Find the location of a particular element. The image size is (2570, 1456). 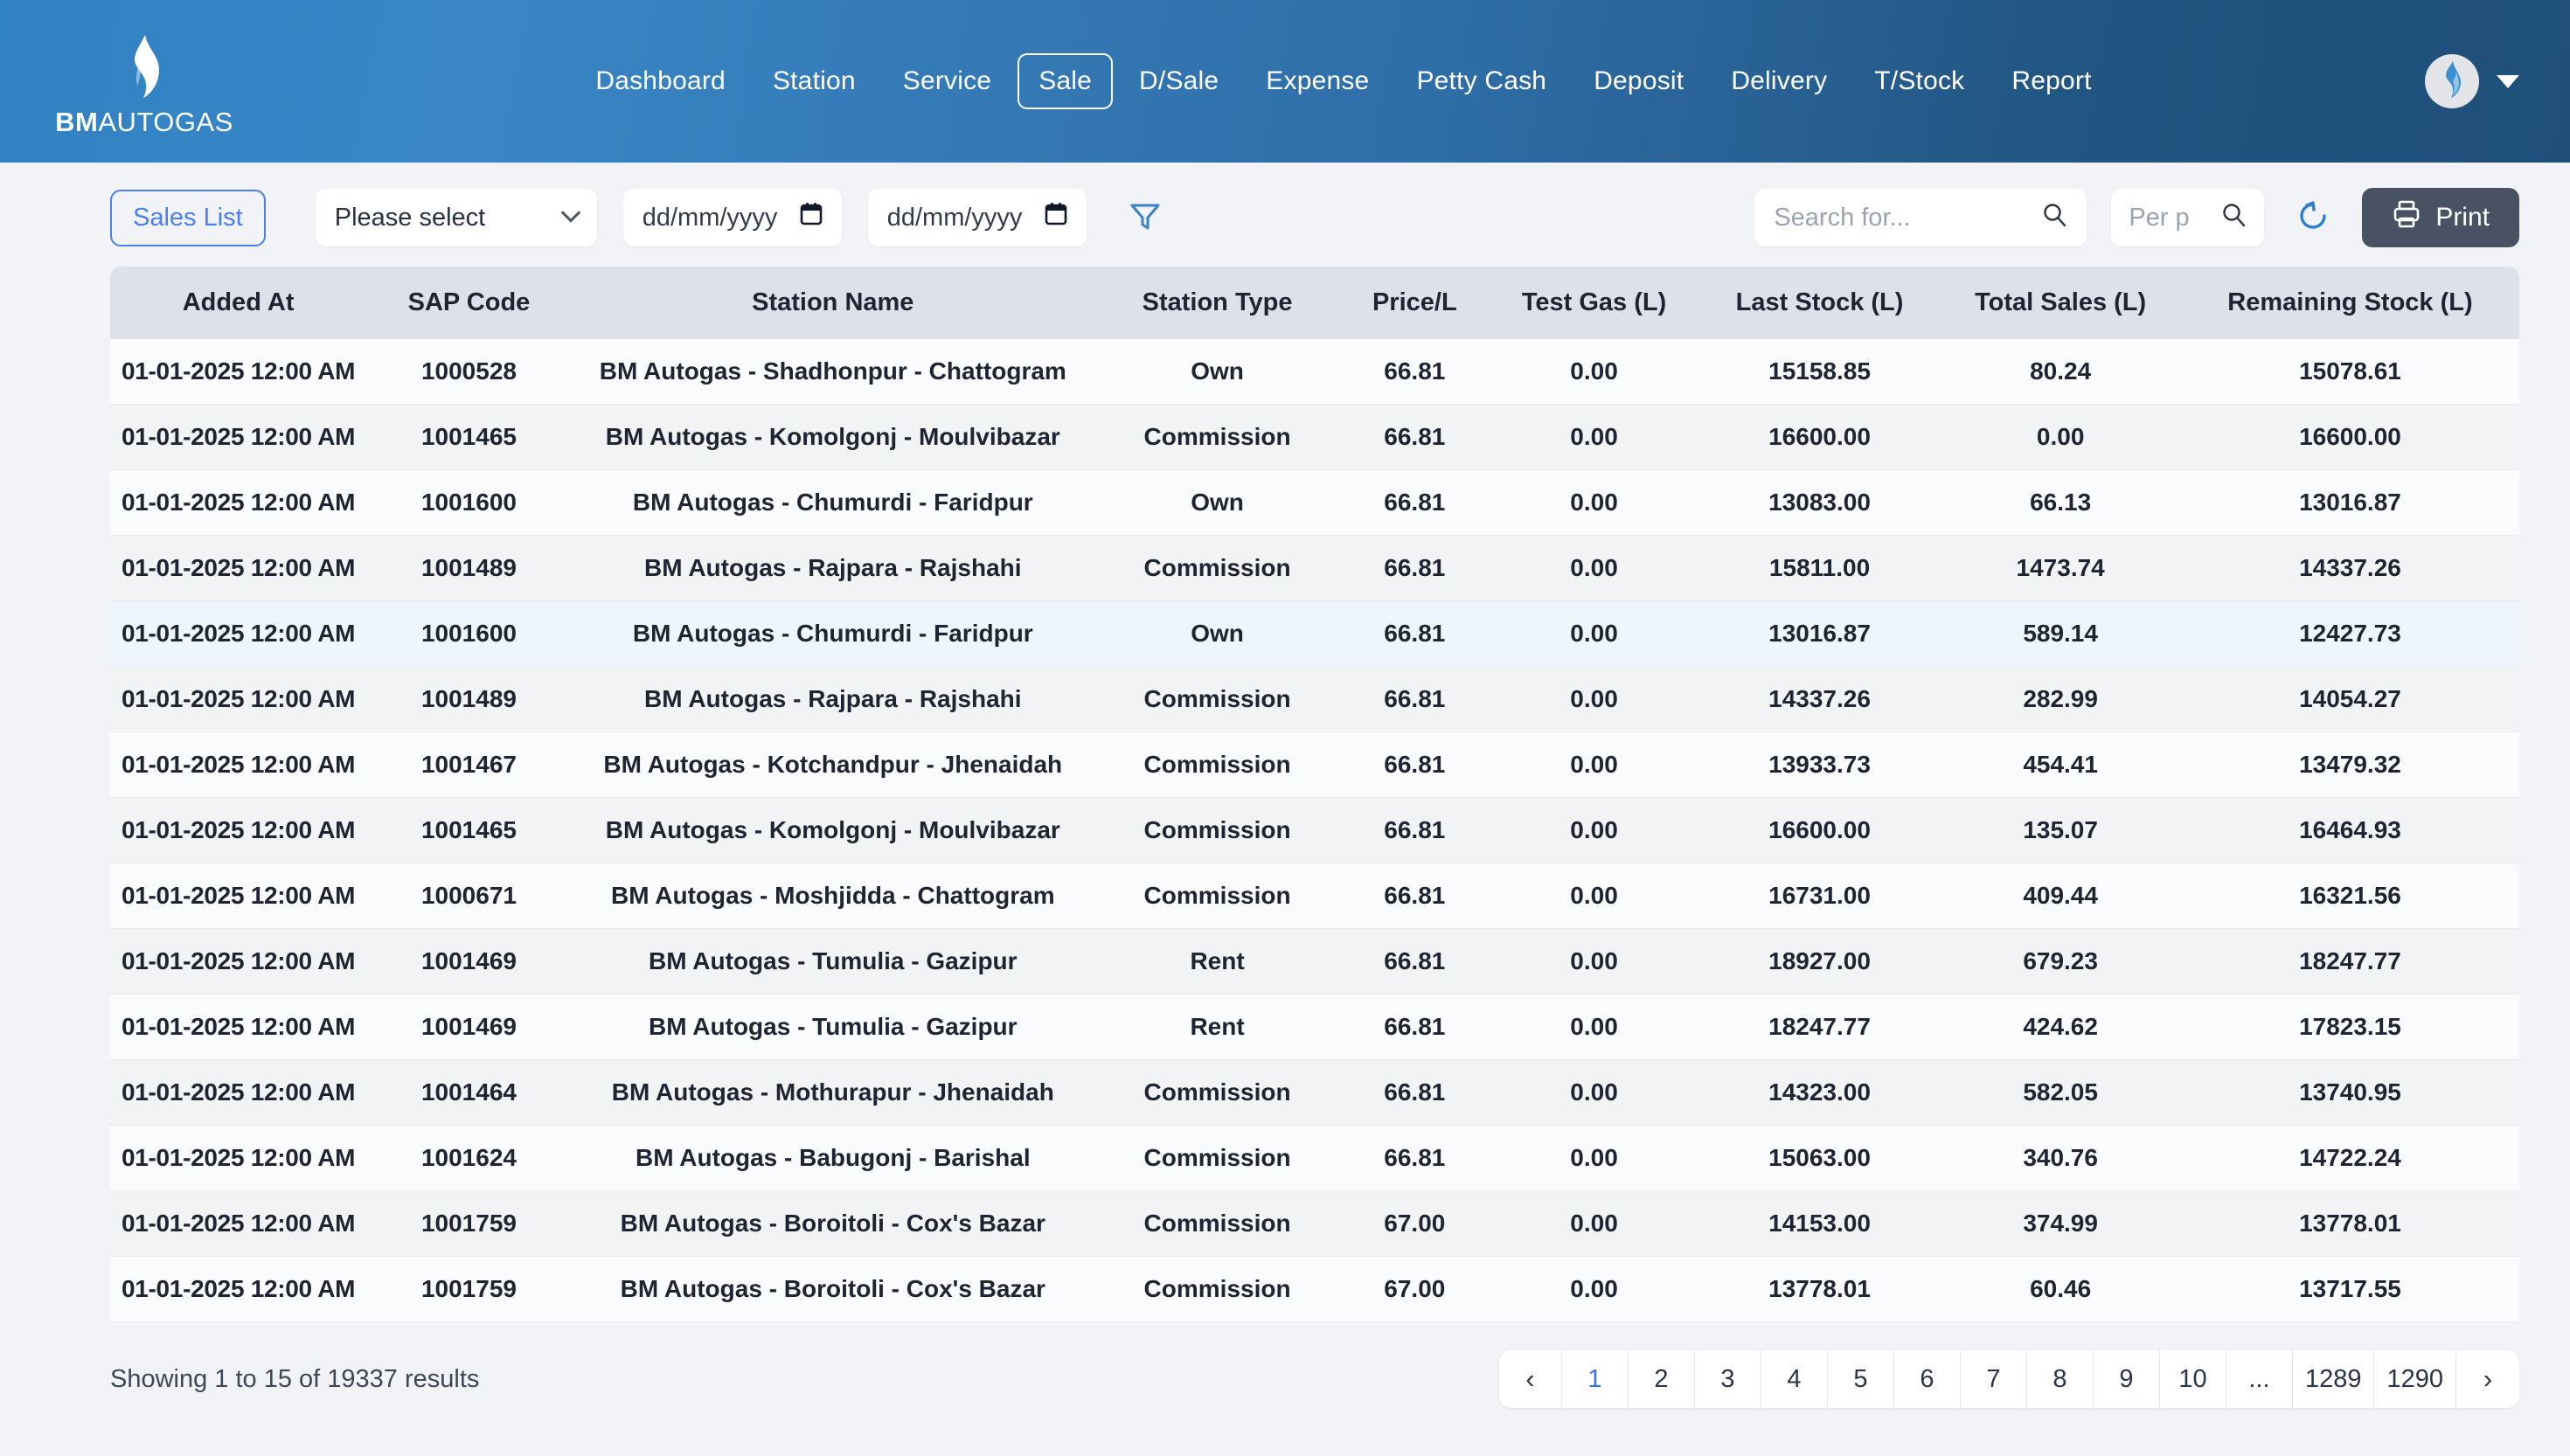

pagination-page-5: 5 is located at coordinates (1860, 1379).